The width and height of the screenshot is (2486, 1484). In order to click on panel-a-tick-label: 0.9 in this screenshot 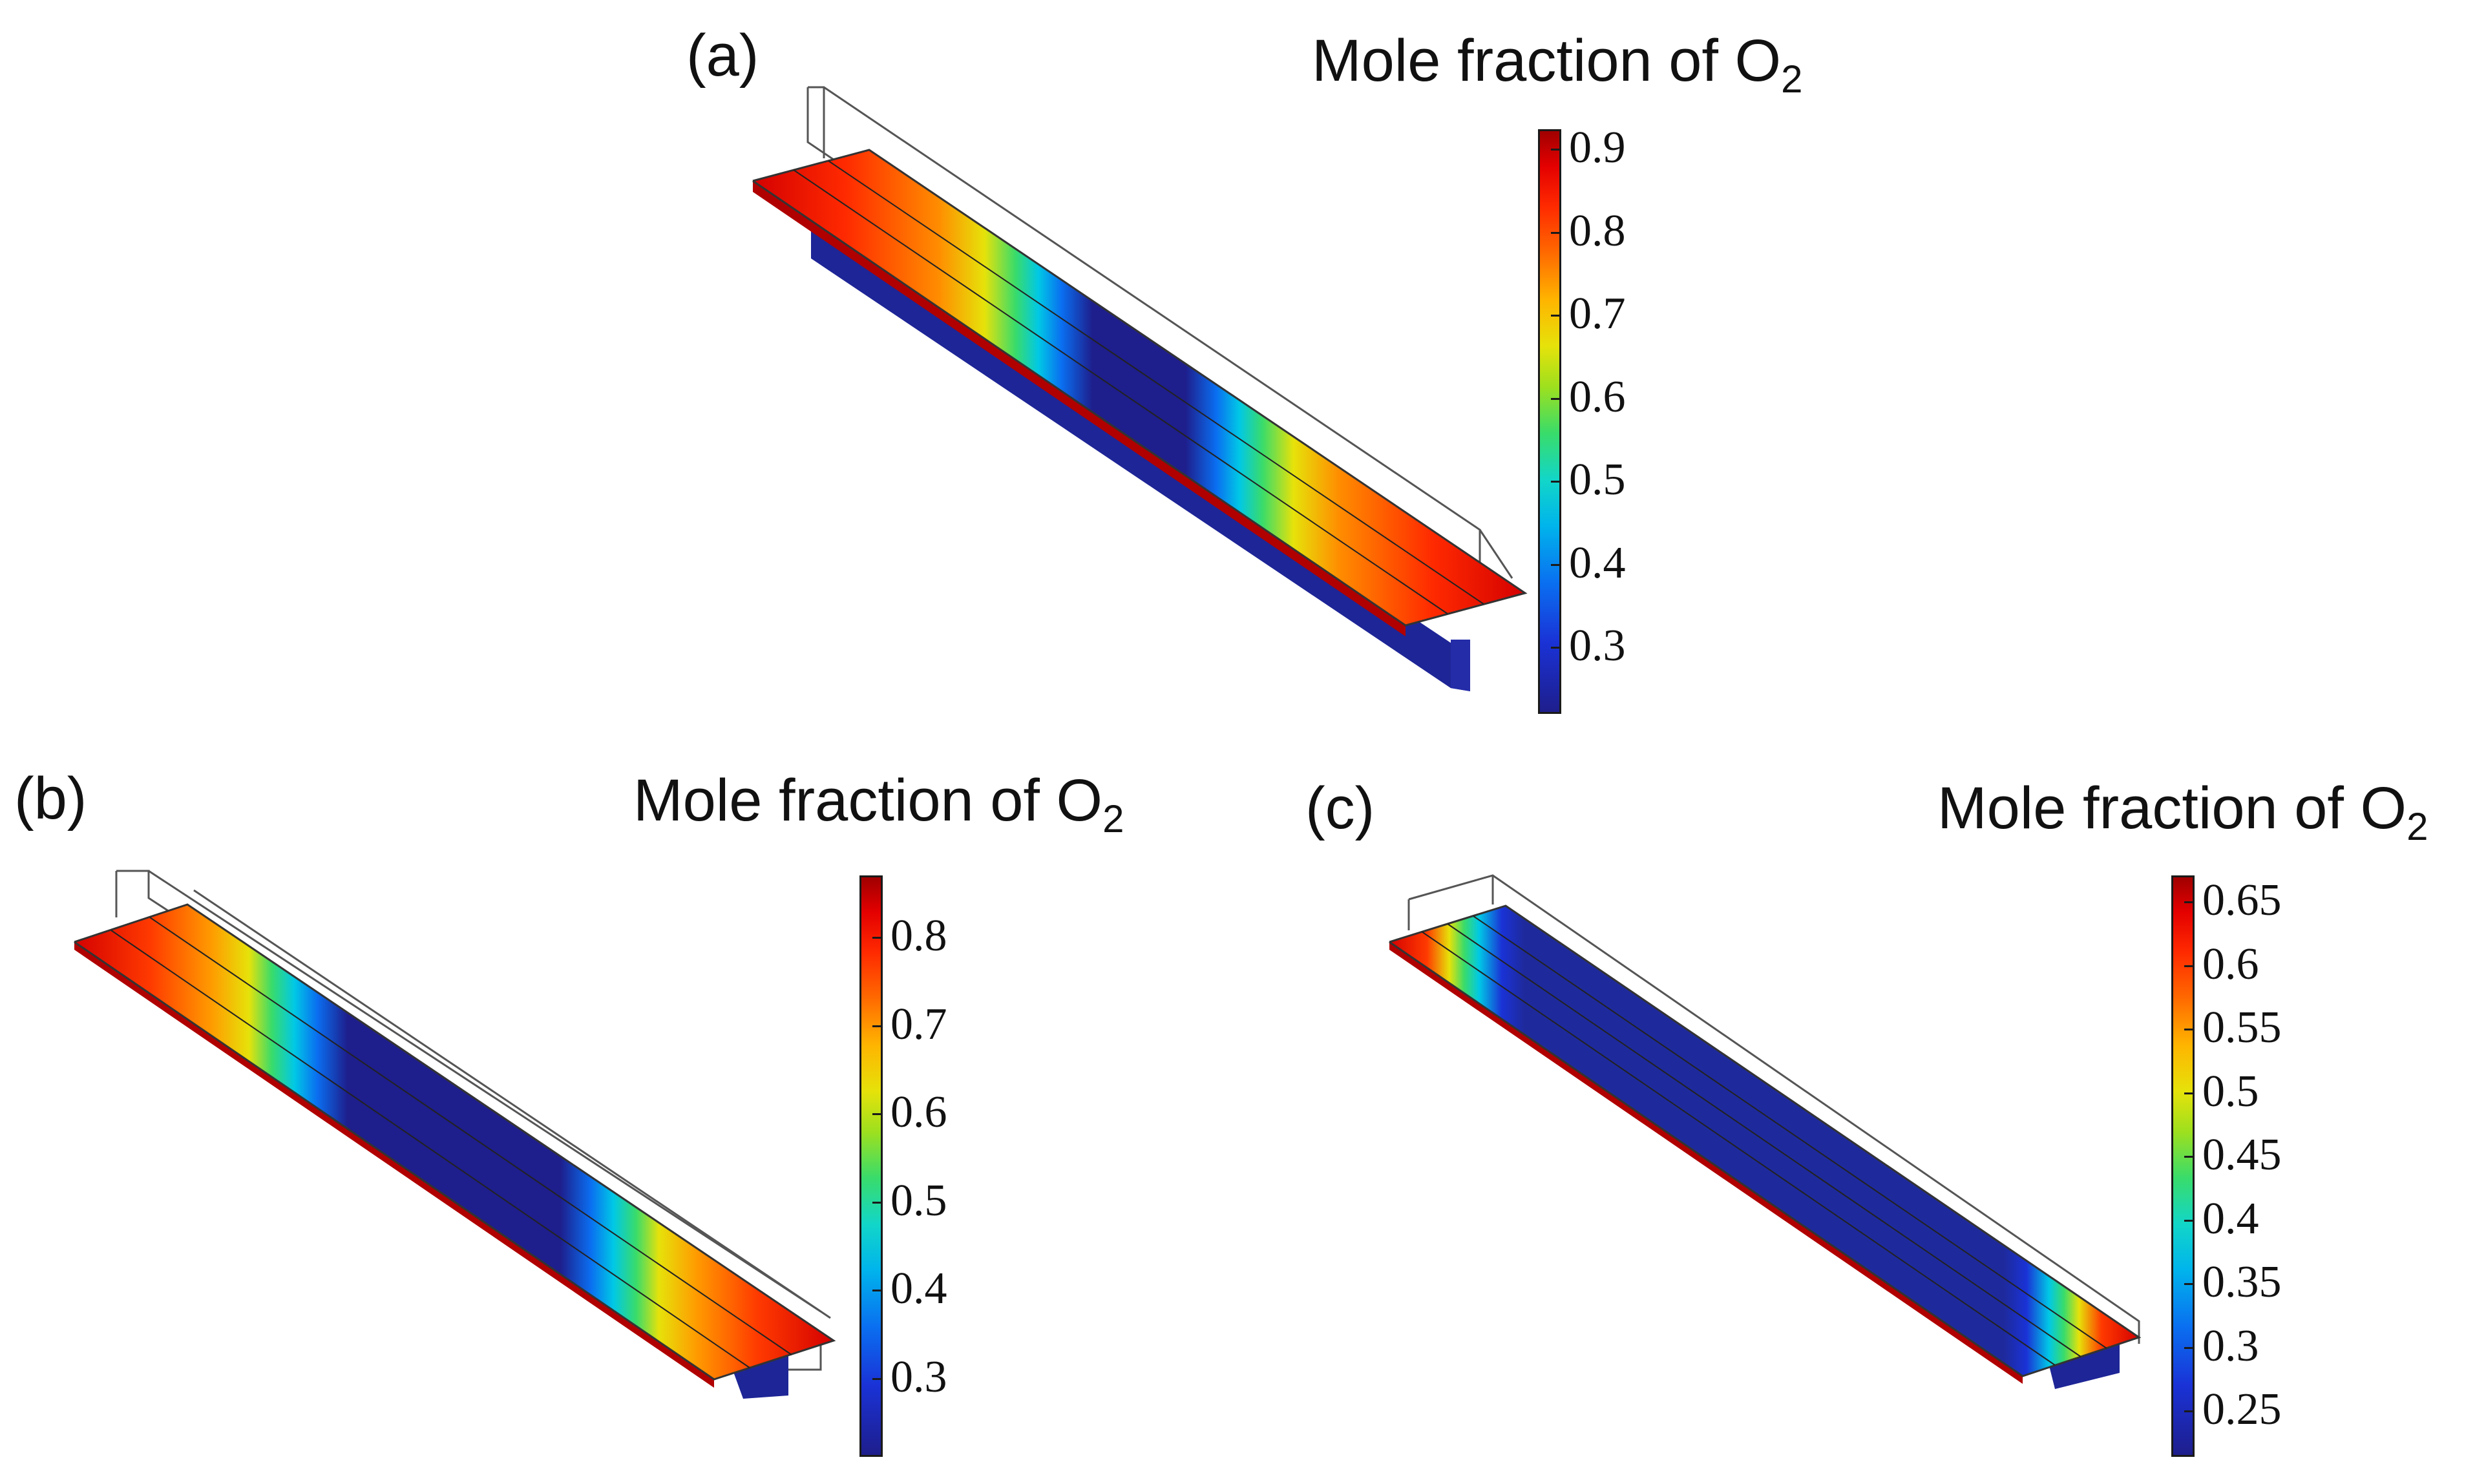, I will do `click(1597, 147)`.